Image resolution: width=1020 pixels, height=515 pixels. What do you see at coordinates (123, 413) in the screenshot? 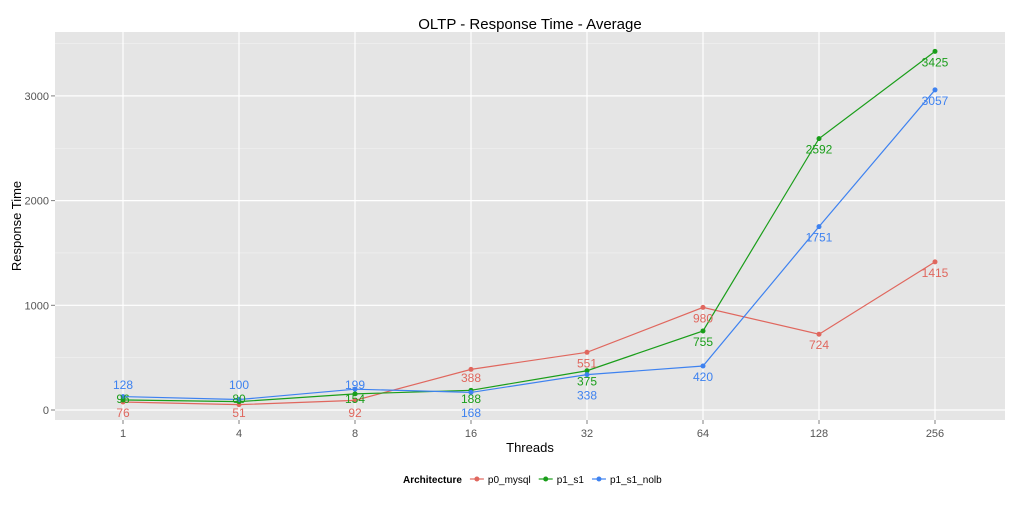
I see `data-label-p0_mysql: 76` at bounding box center [123, 413].